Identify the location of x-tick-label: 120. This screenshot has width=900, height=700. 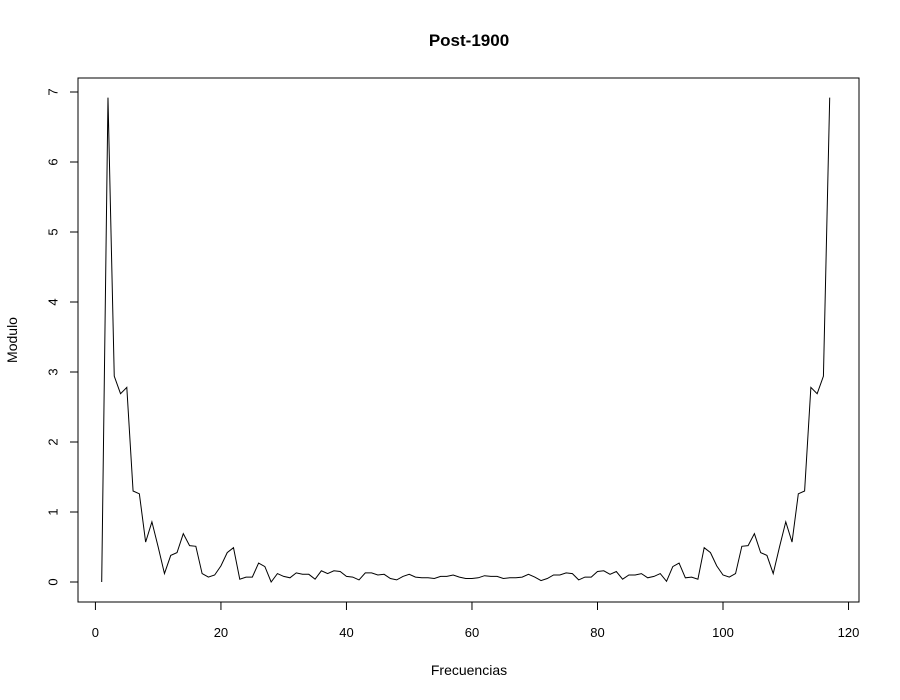
(849, 632).